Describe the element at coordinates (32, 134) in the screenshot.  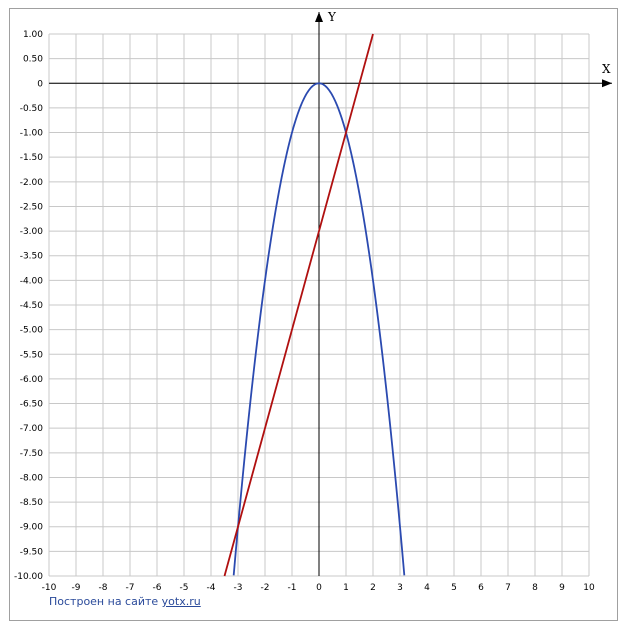
I see `y-tick-label: -1.00` at that location.